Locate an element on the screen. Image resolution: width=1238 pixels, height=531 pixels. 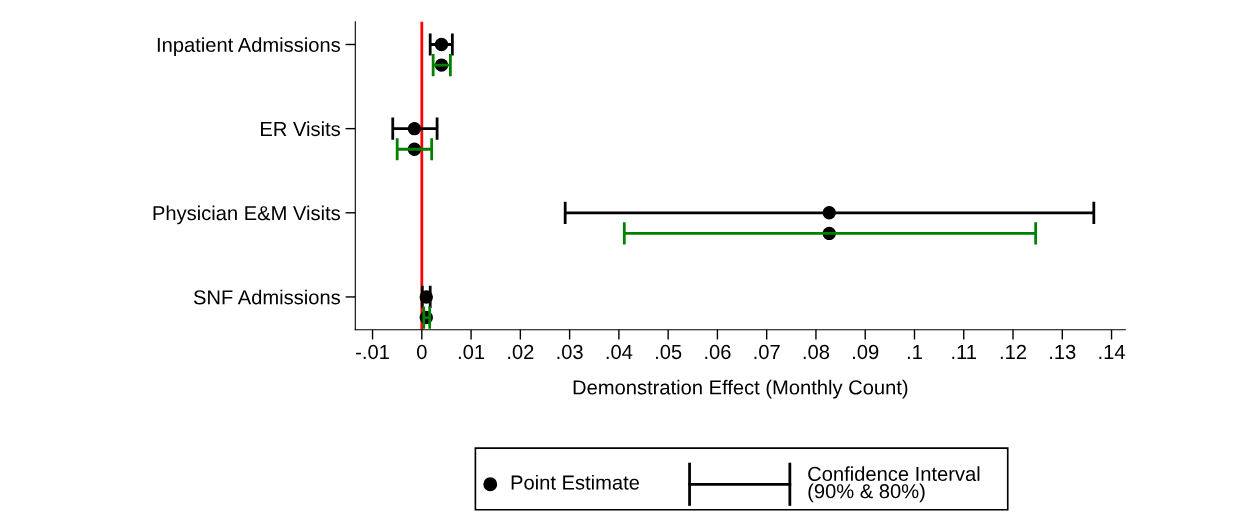
x-tick-label: .13 is located at coordinates (1063, 352).